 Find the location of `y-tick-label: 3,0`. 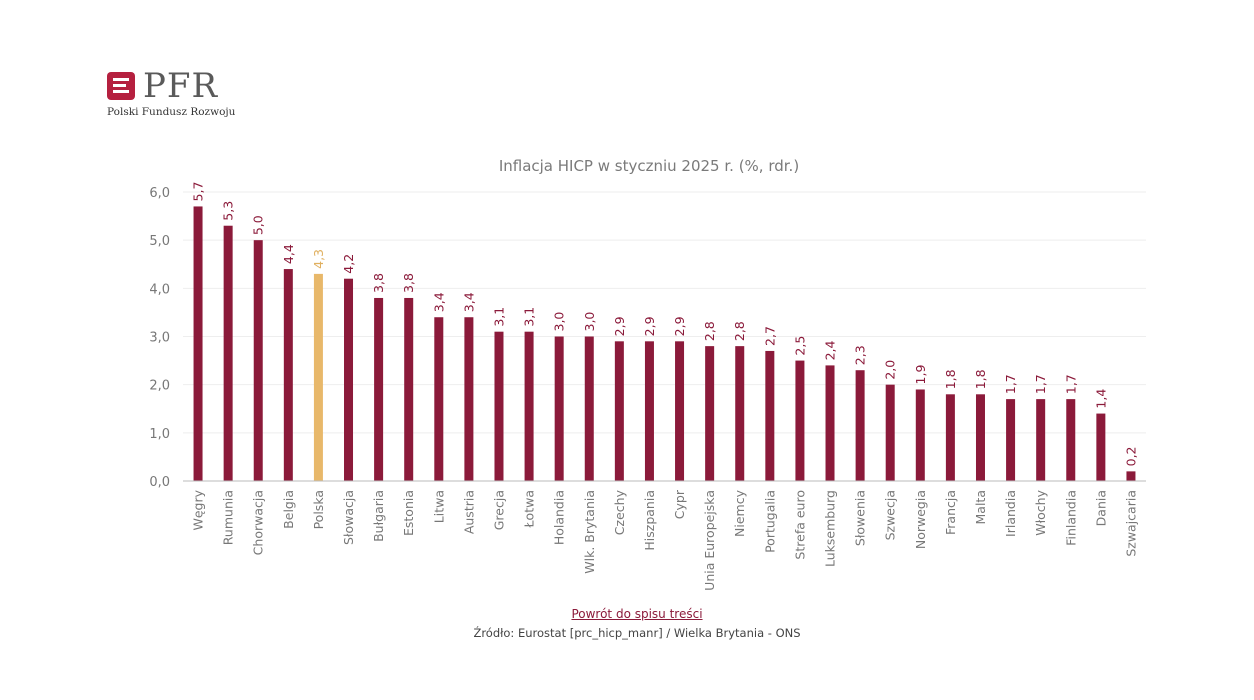

y-tick-label: 3,0 is located at coordinates (159, 338).